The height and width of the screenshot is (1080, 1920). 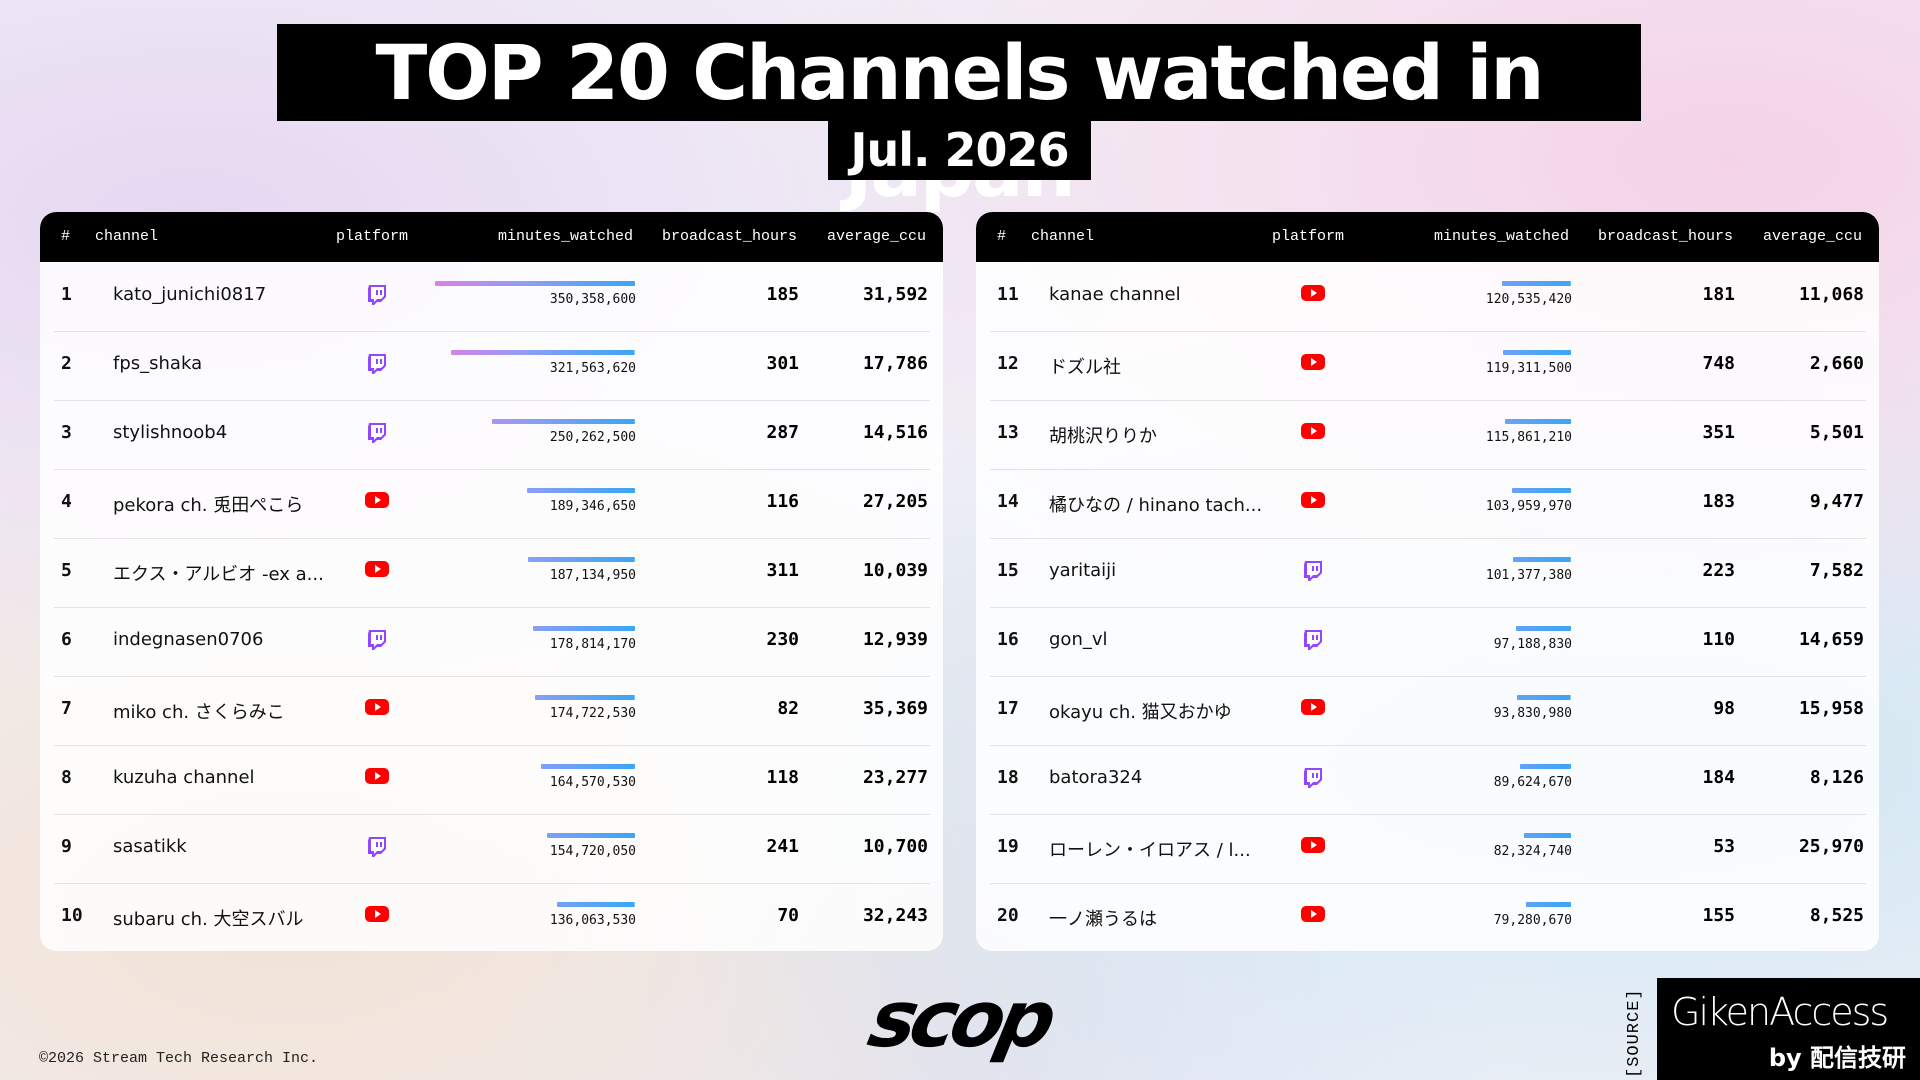 What do you see at coordinates (1718, 915) in the screenshot?
I see `broadcast-hours: 155` at bounding box center [1718, 915].